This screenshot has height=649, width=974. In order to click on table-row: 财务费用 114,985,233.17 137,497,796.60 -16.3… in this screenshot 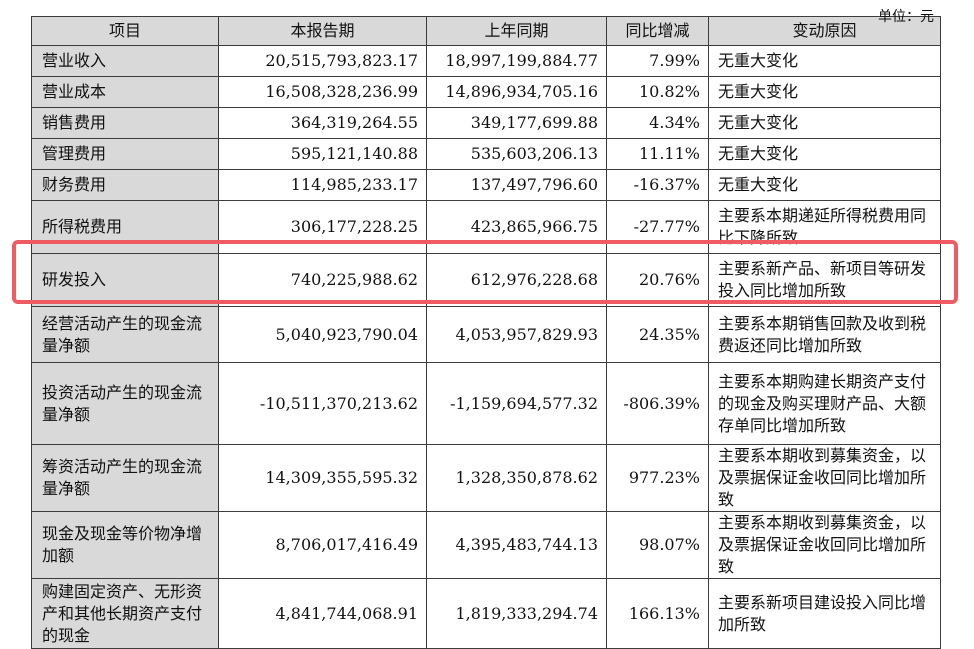, I will do `click(486, 185)`.